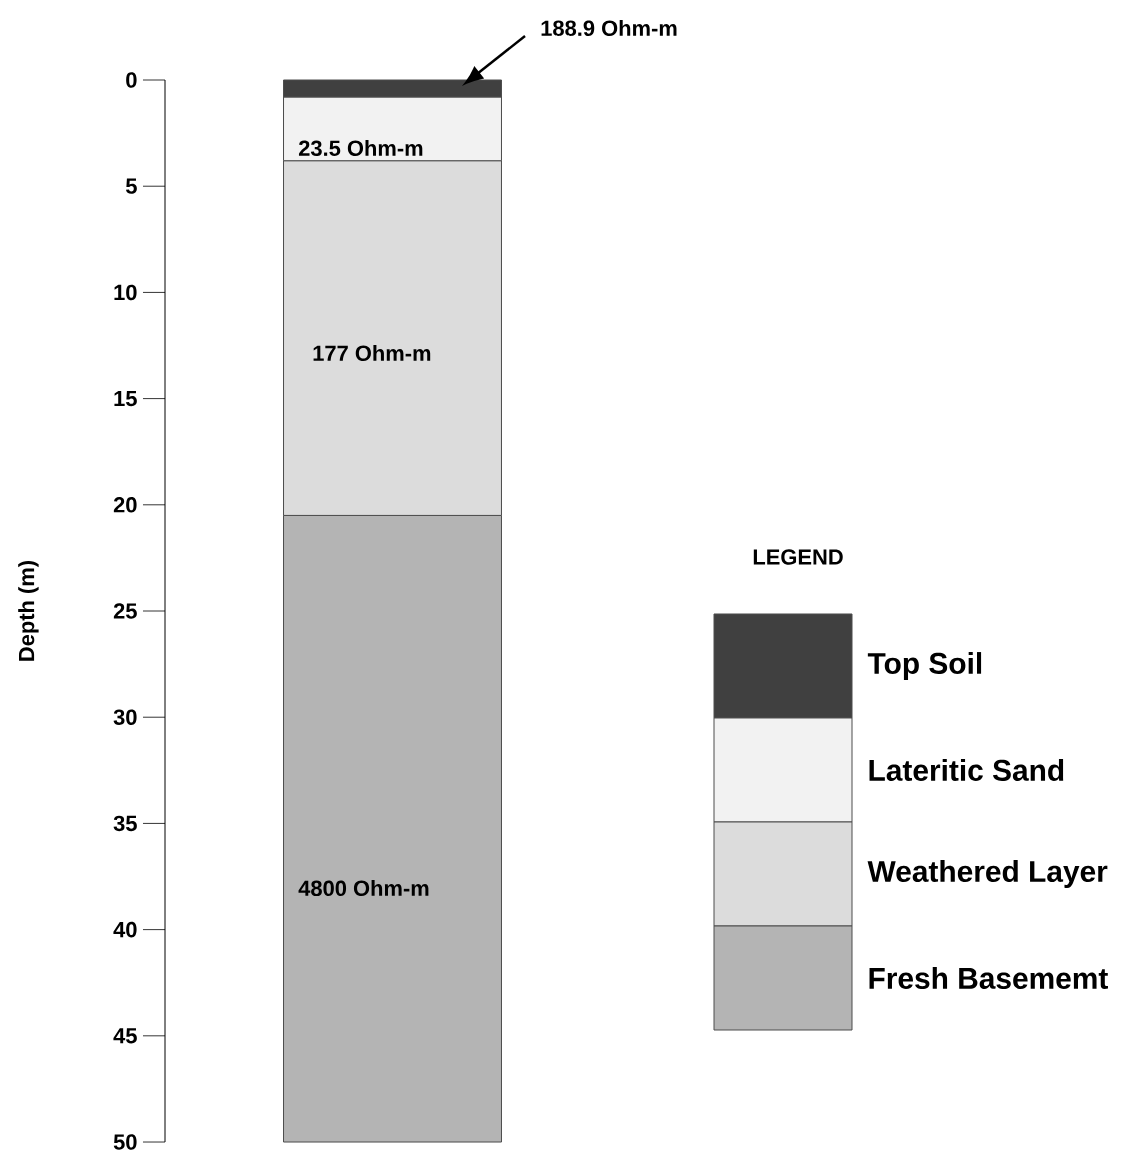 This screenshot has width=1124, height=1150. I want to click on y-tick-label: 15, so click(125, 398).